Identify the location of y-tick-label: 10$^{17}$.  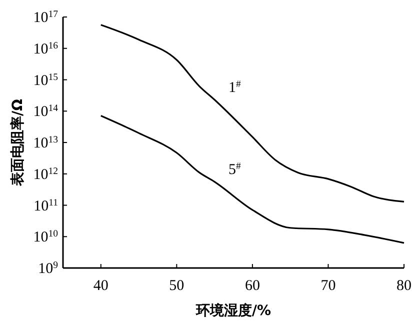
(45, 17).